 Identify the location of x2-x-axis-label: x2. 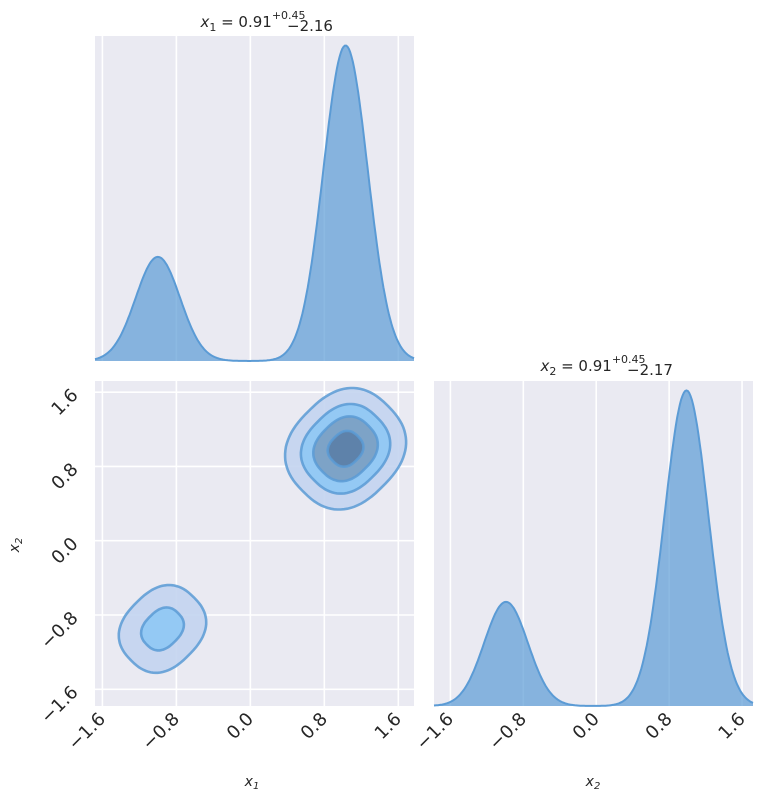
(593, 783).